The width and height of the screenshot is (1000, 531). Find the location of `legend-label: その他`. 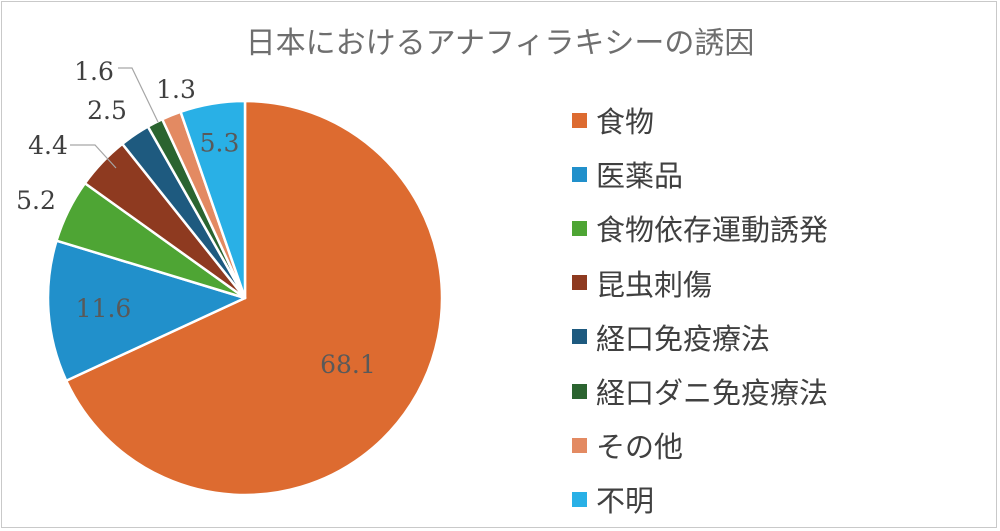

legend-label: その他 is located at coordinates (639, 445).